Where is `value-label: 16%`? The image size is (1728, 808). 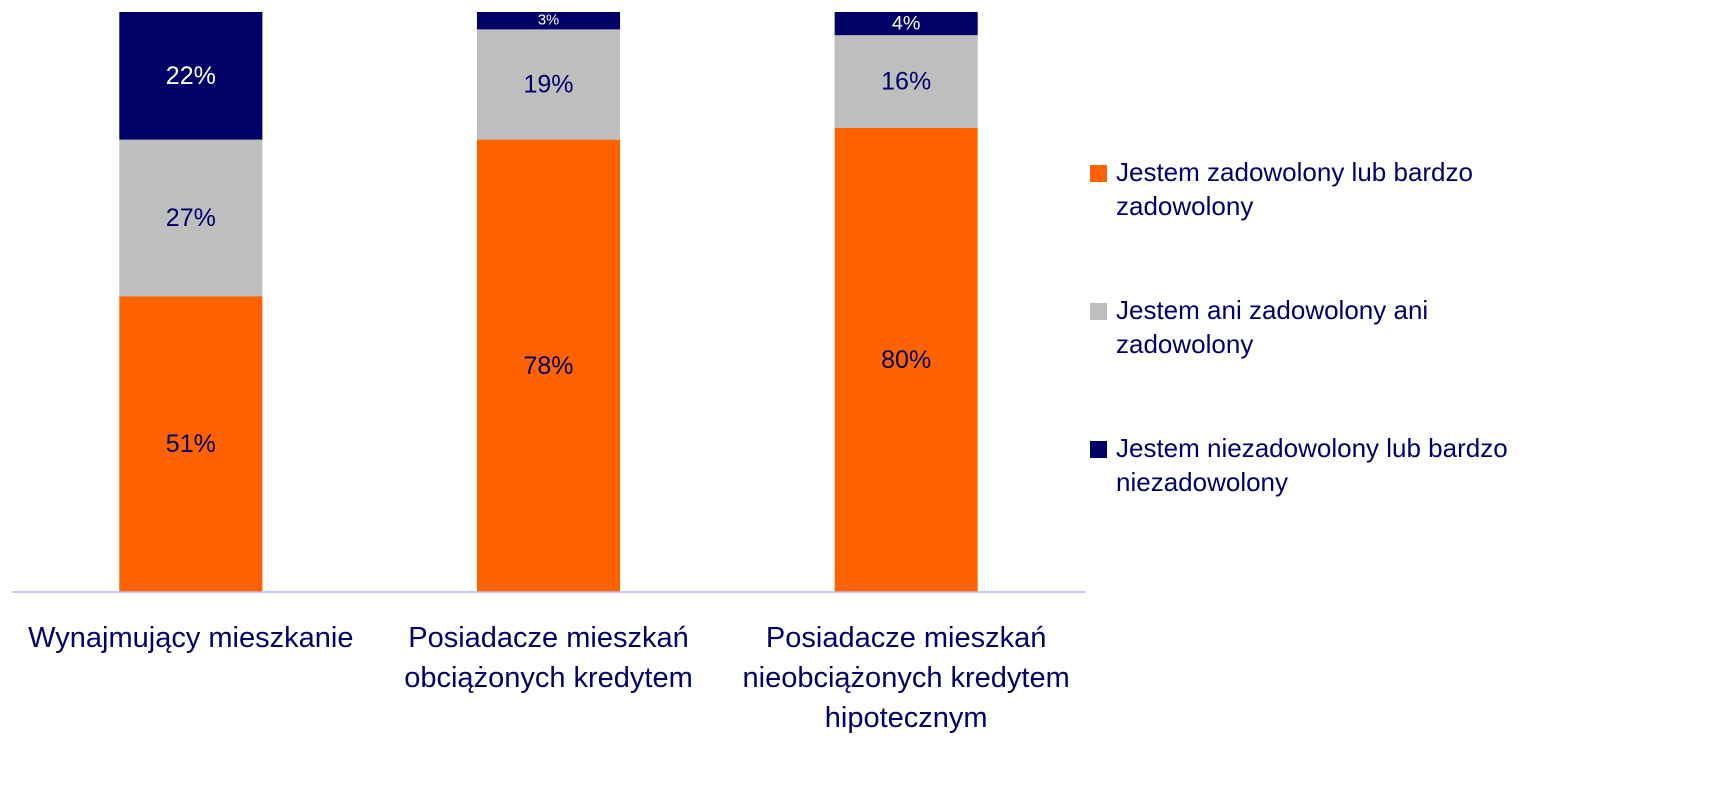
value-label: 16% is located at coordinates (906, 82).